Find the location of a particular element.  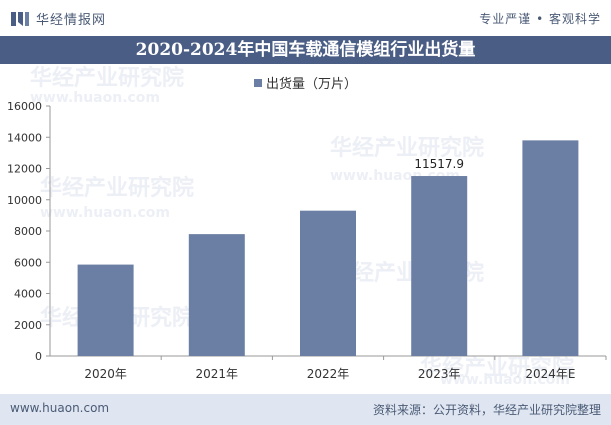

legend-swatch is located at coordinates (257, 83).